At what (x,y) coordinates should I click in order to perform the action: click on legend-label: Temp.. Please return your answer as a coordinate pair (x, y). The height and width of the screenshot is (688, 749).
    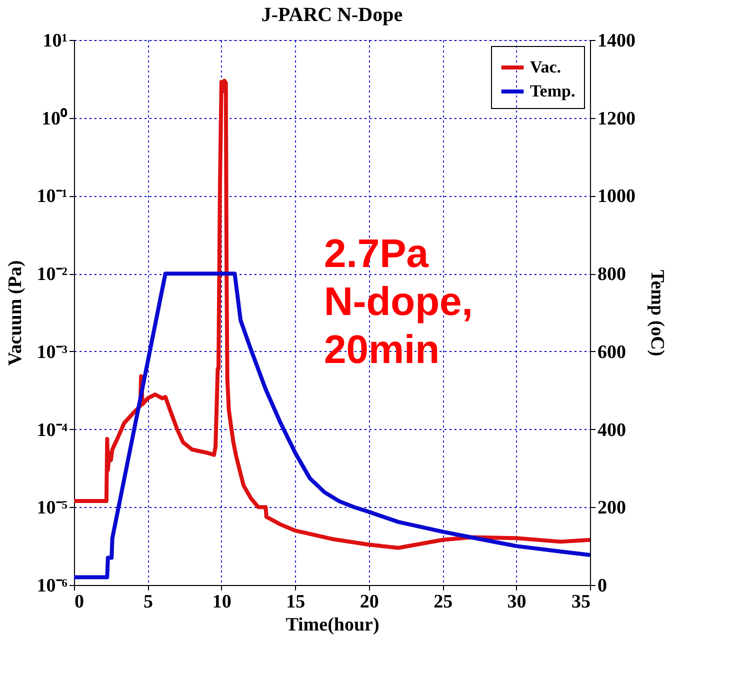
    Looking at the image, I should click on (553, 91).